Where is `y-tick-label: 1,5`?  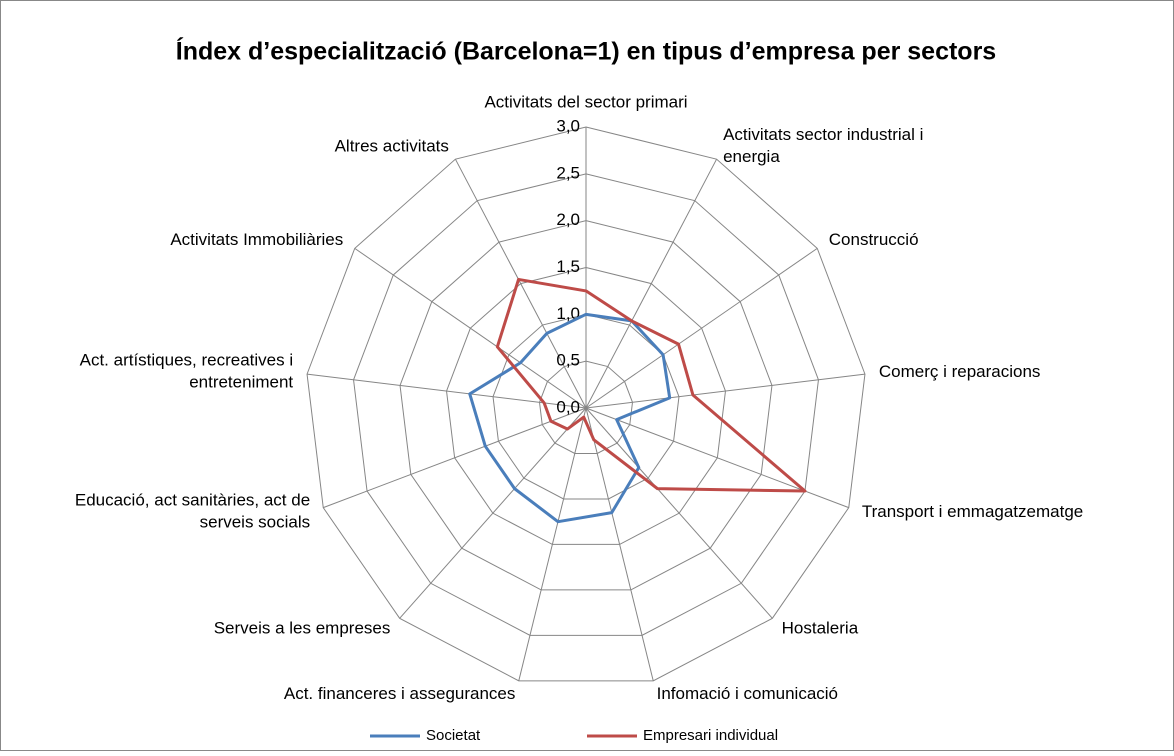
y-tick-label: 1,5 is located at coordinates (568, 266).